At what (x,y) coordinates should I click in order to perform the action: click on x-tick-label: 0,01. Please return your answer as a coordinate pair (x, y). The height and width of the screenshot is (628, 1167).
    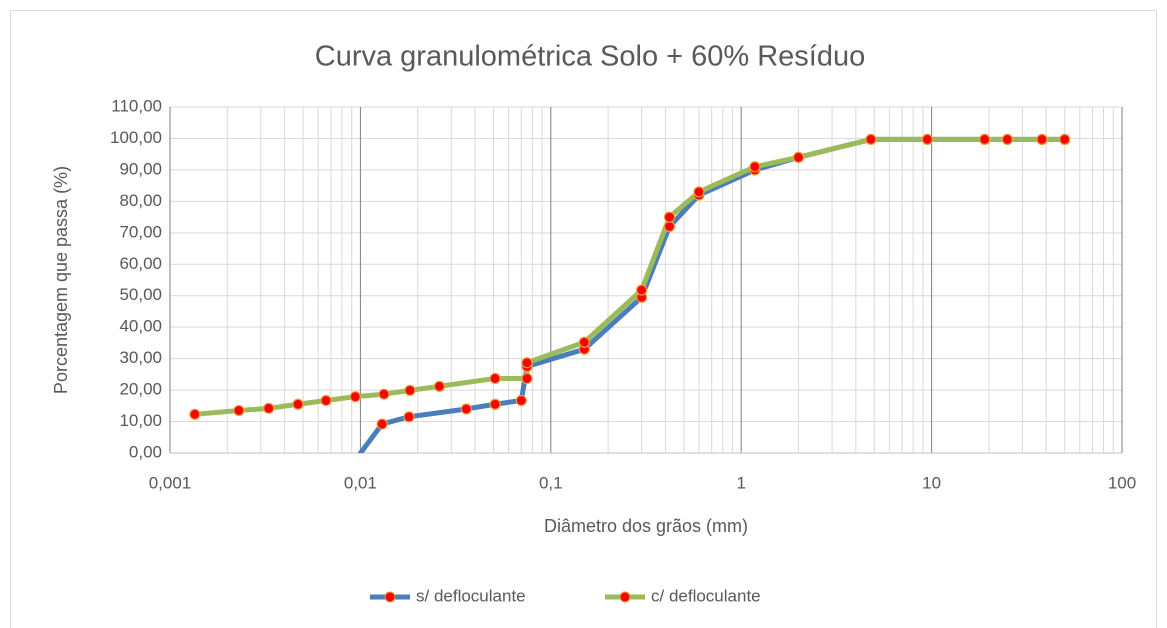
    Looking at the image, I should click on (360, 482).